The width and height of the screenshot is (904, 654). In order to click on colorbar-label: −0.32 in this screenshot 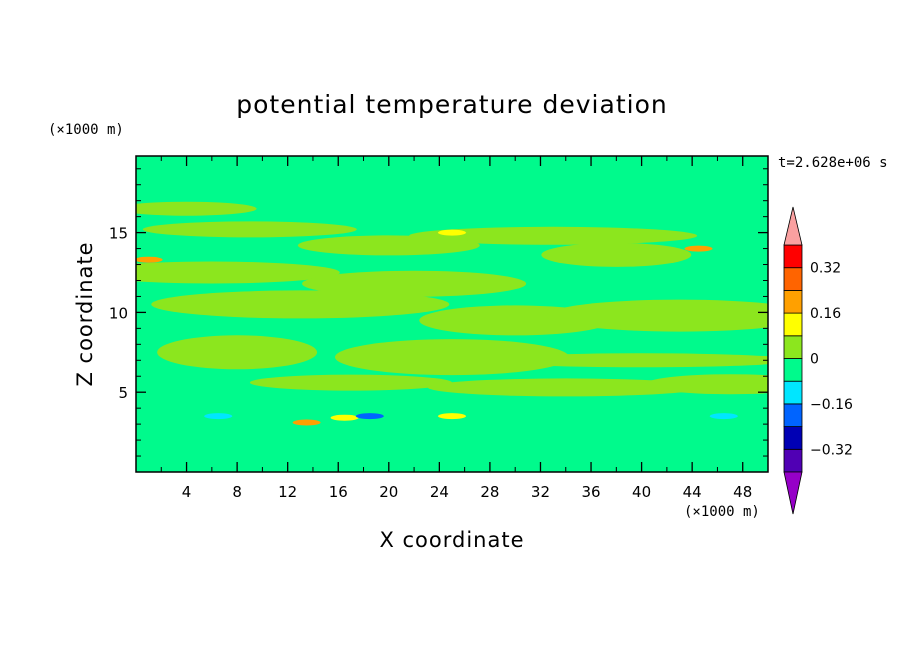, I will do `click(831, 450)`.